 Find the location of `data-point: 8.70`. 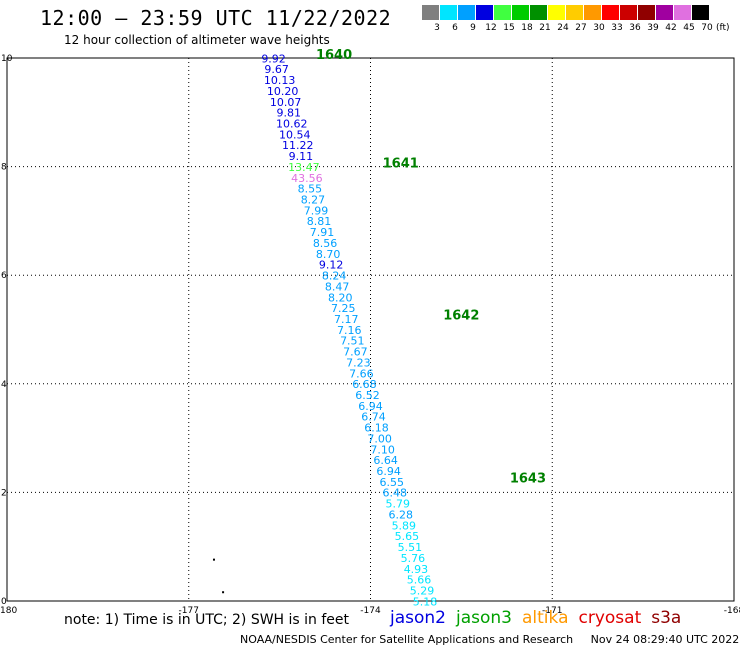

data-point: 8.70 is located at coordinates (328, 254).